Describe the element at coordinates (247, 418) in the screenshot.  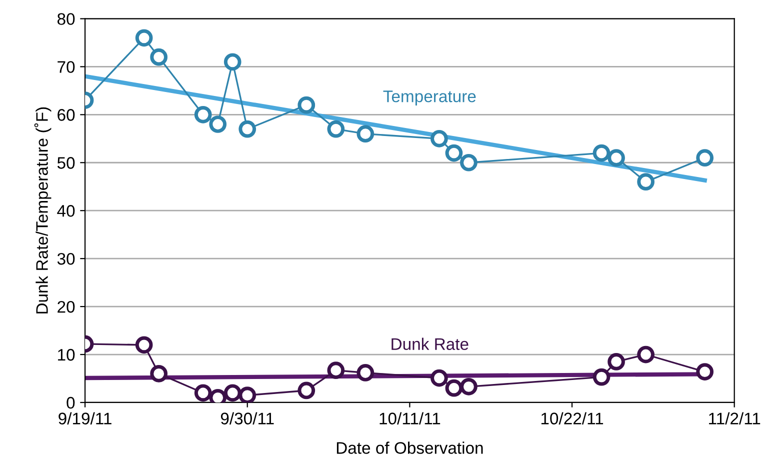
I see `x-tick-label: 9/30/11` at that location.